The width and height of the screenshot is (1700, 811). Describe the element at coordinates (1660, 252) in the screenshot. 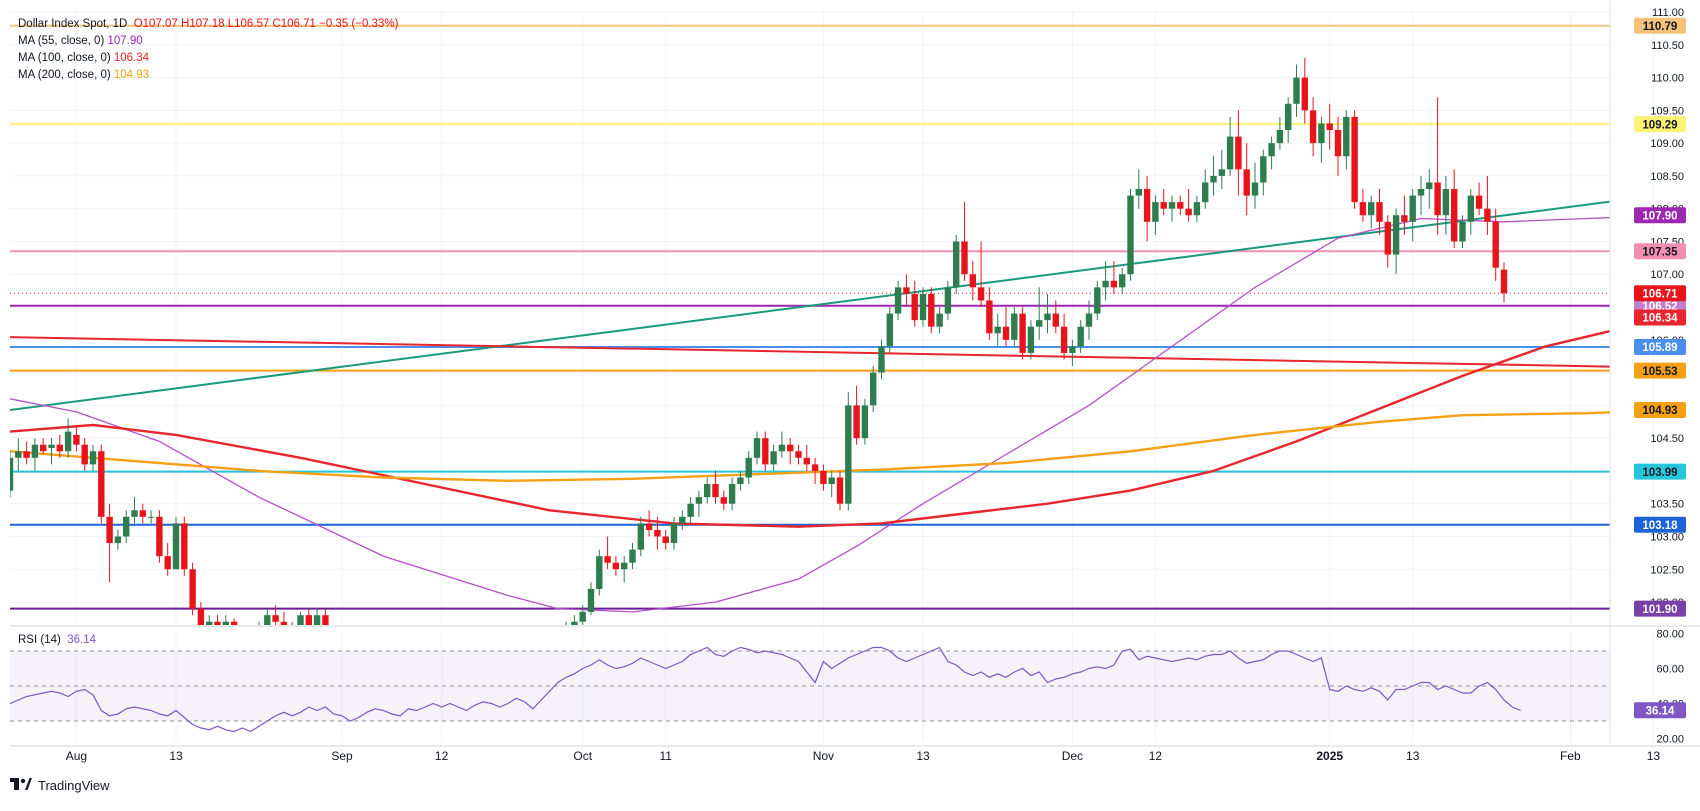

I see `level-tag: 107.35` at that location.